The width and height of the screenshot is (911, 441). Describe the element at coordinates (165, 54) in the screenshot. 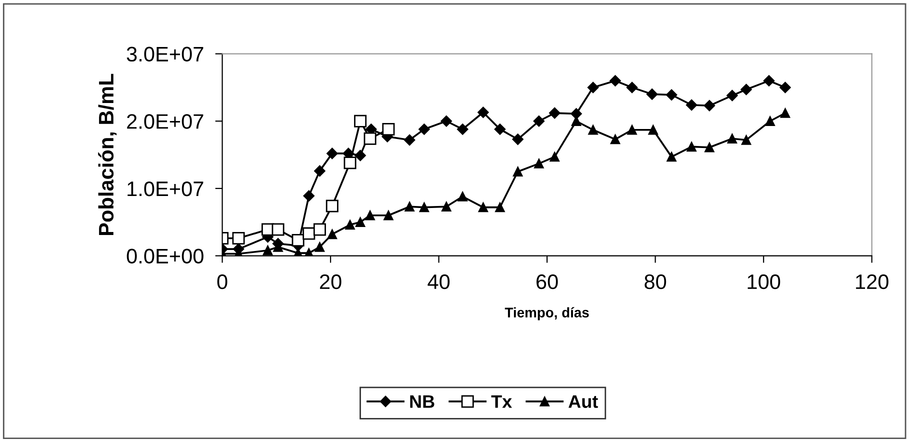

I see `y-tick-label: 3.0E+07` at that location.